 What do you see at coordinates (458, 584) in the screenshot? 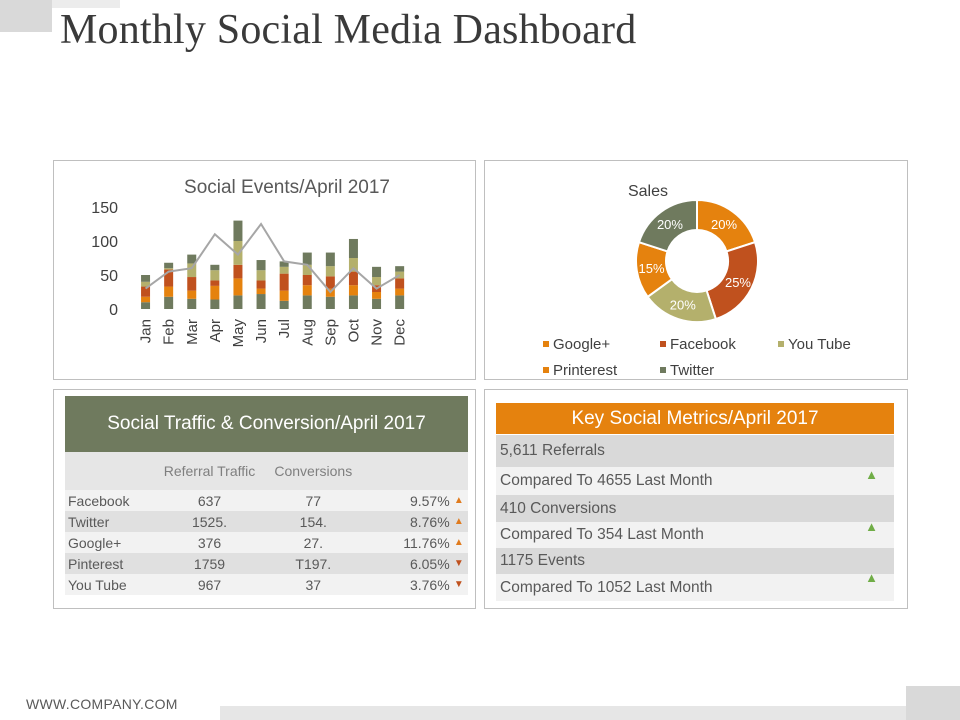
I see `trend-down-icon: ▼` at bounding box center [458, 584].